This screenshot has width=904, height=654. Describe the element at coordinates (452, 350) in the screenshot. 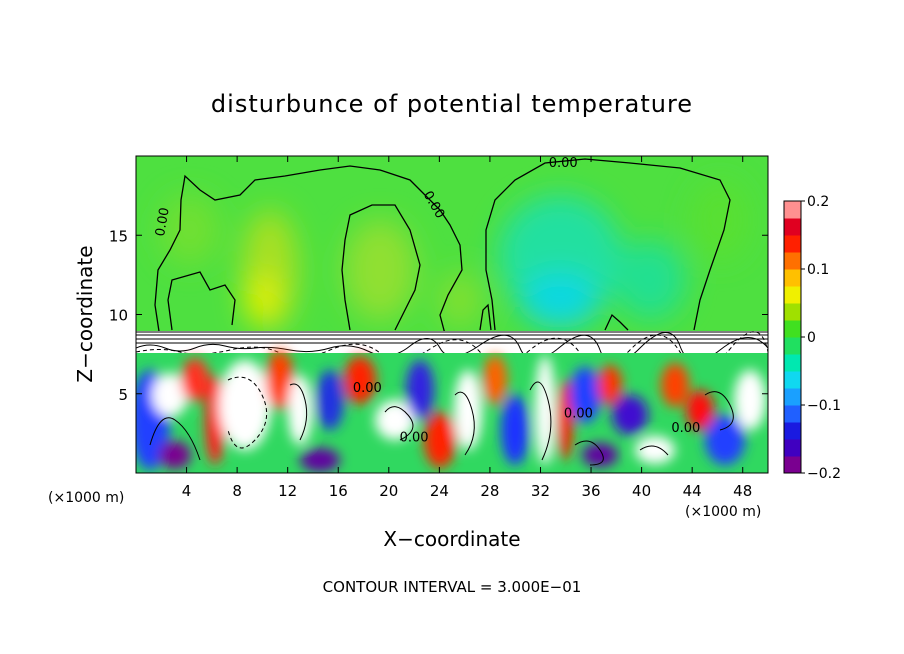

I see `transition-band-contours` at that location.